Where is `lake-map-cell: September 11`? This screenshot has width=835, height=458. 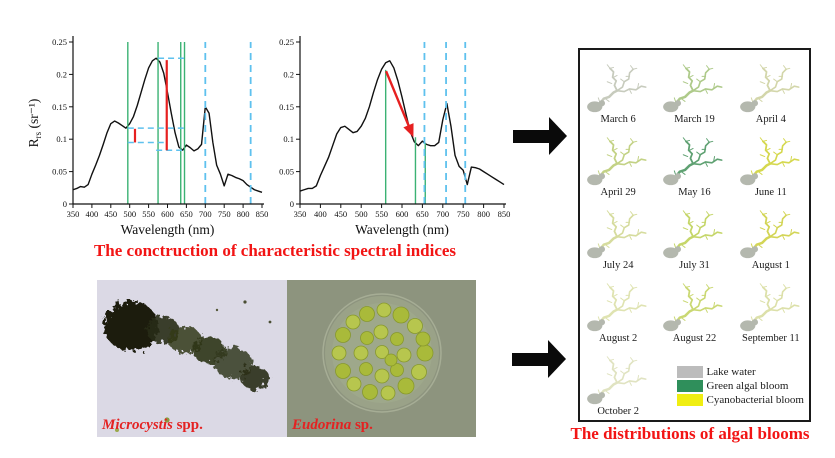 lake-map-cell: September 11 is located at coordinates (771, 308).